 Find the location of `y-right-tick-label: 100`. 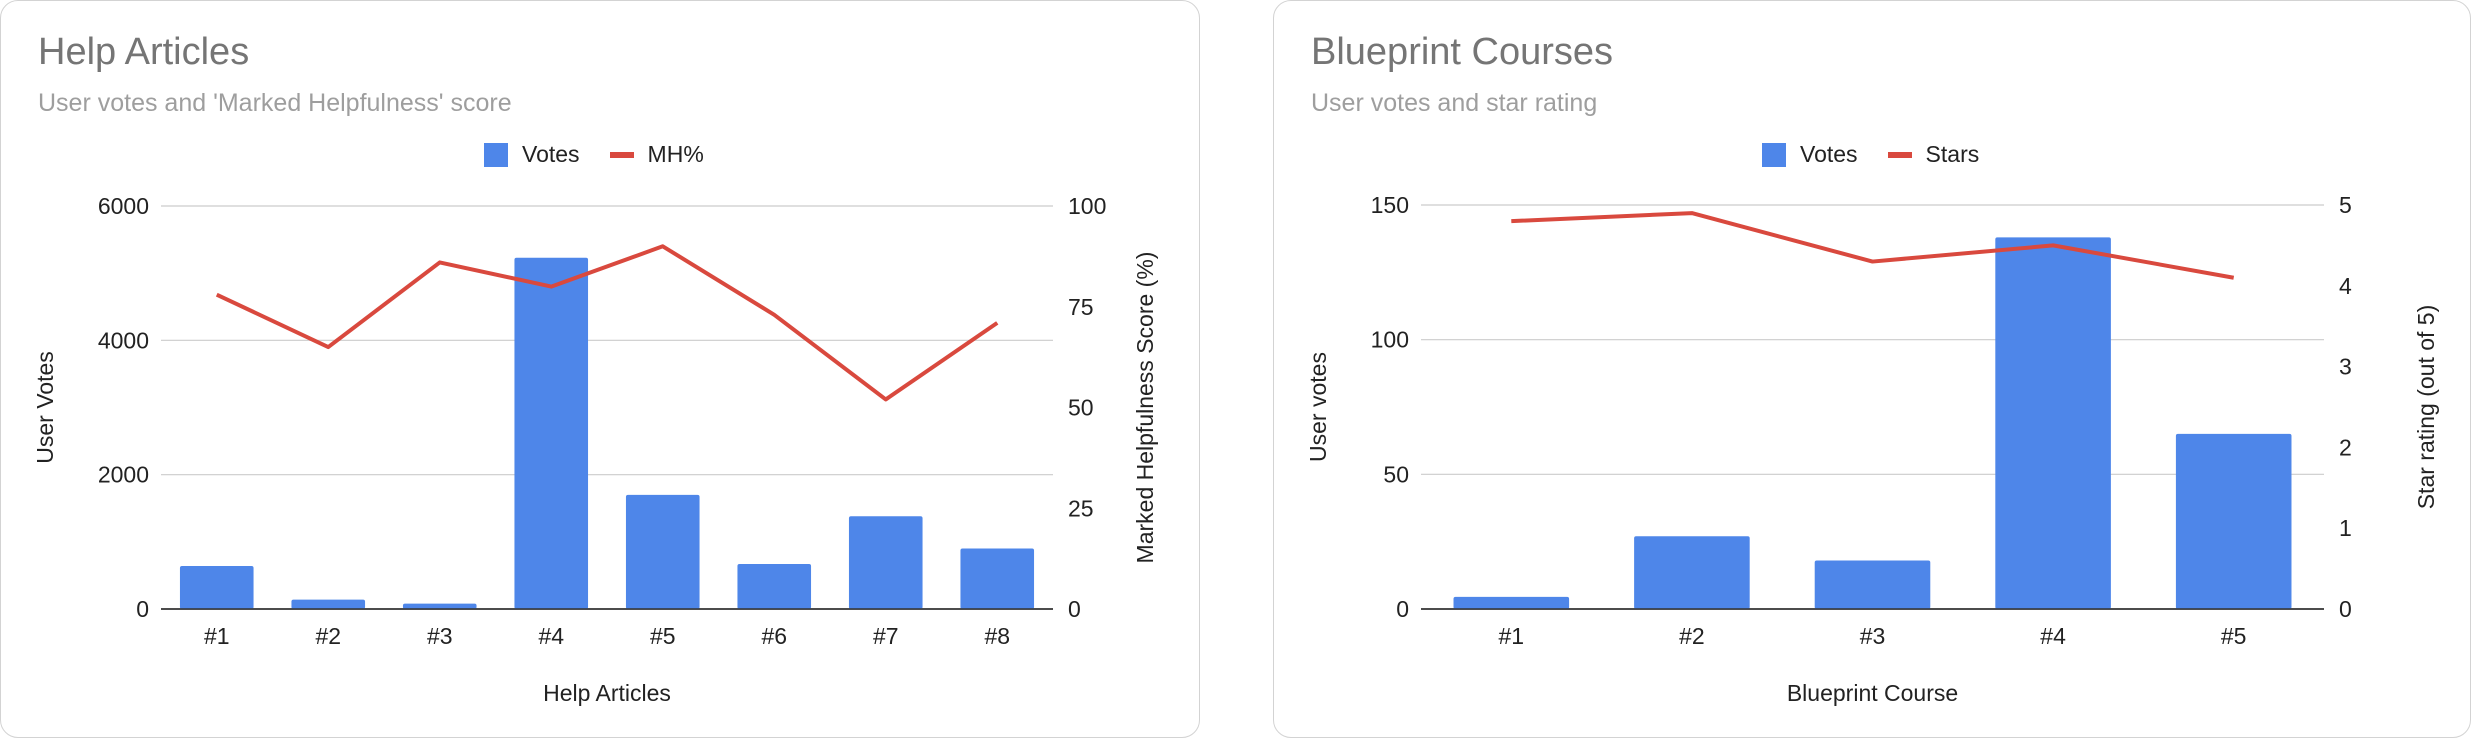

y-right-tick-label: 100 is located at coordinates (1087, 206).